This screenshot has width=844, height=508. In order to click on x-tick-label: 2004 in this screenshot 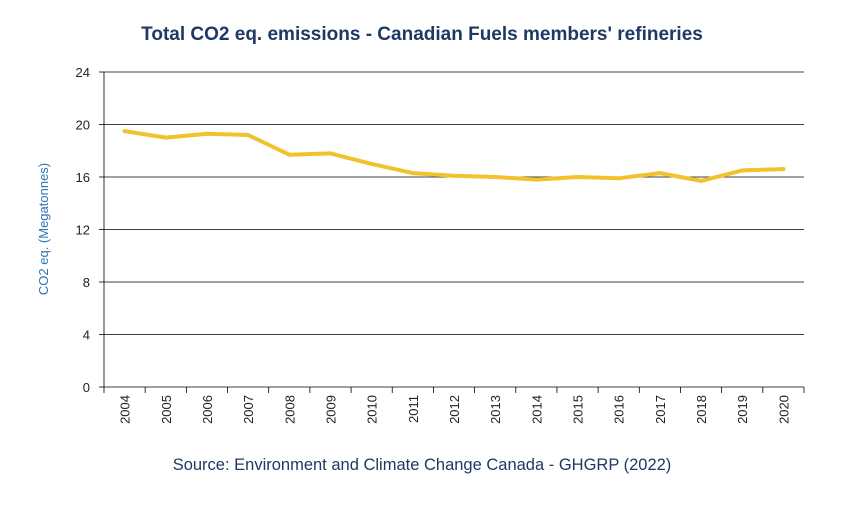, I will do `click(125, 409)`.